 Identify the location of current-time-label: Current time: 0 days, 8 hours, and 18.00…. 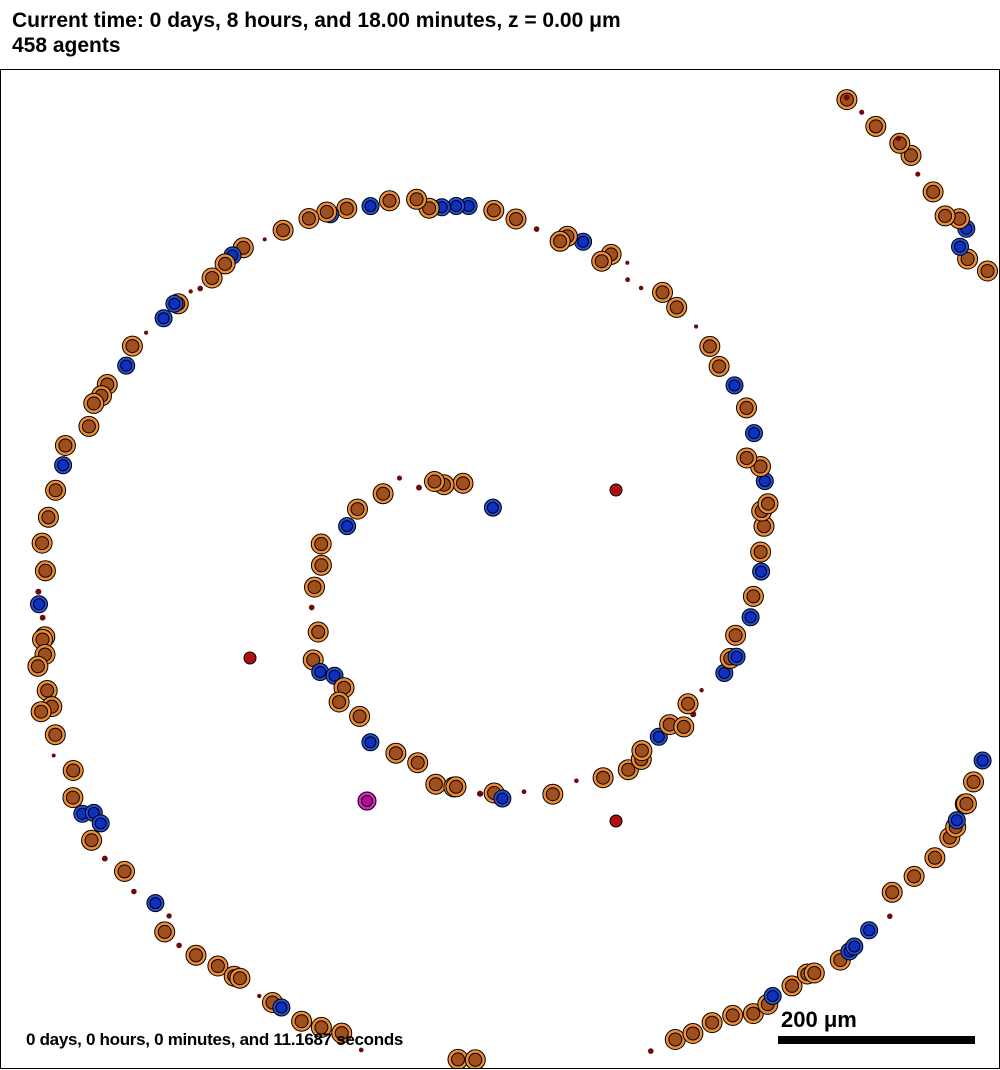
(316, 20).